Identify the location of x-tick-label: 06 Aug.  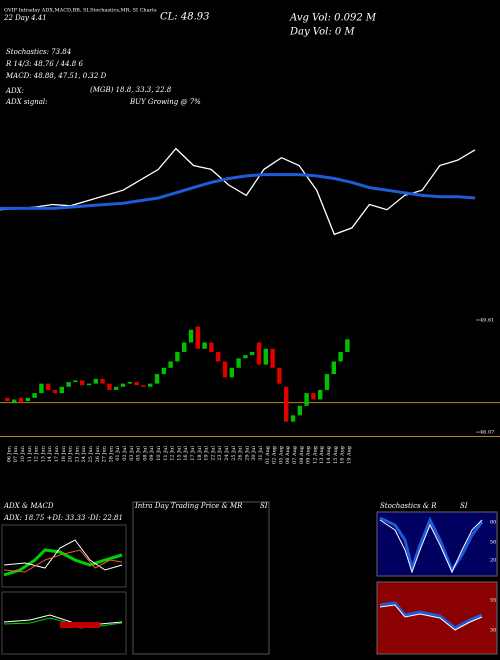
(288, 454).